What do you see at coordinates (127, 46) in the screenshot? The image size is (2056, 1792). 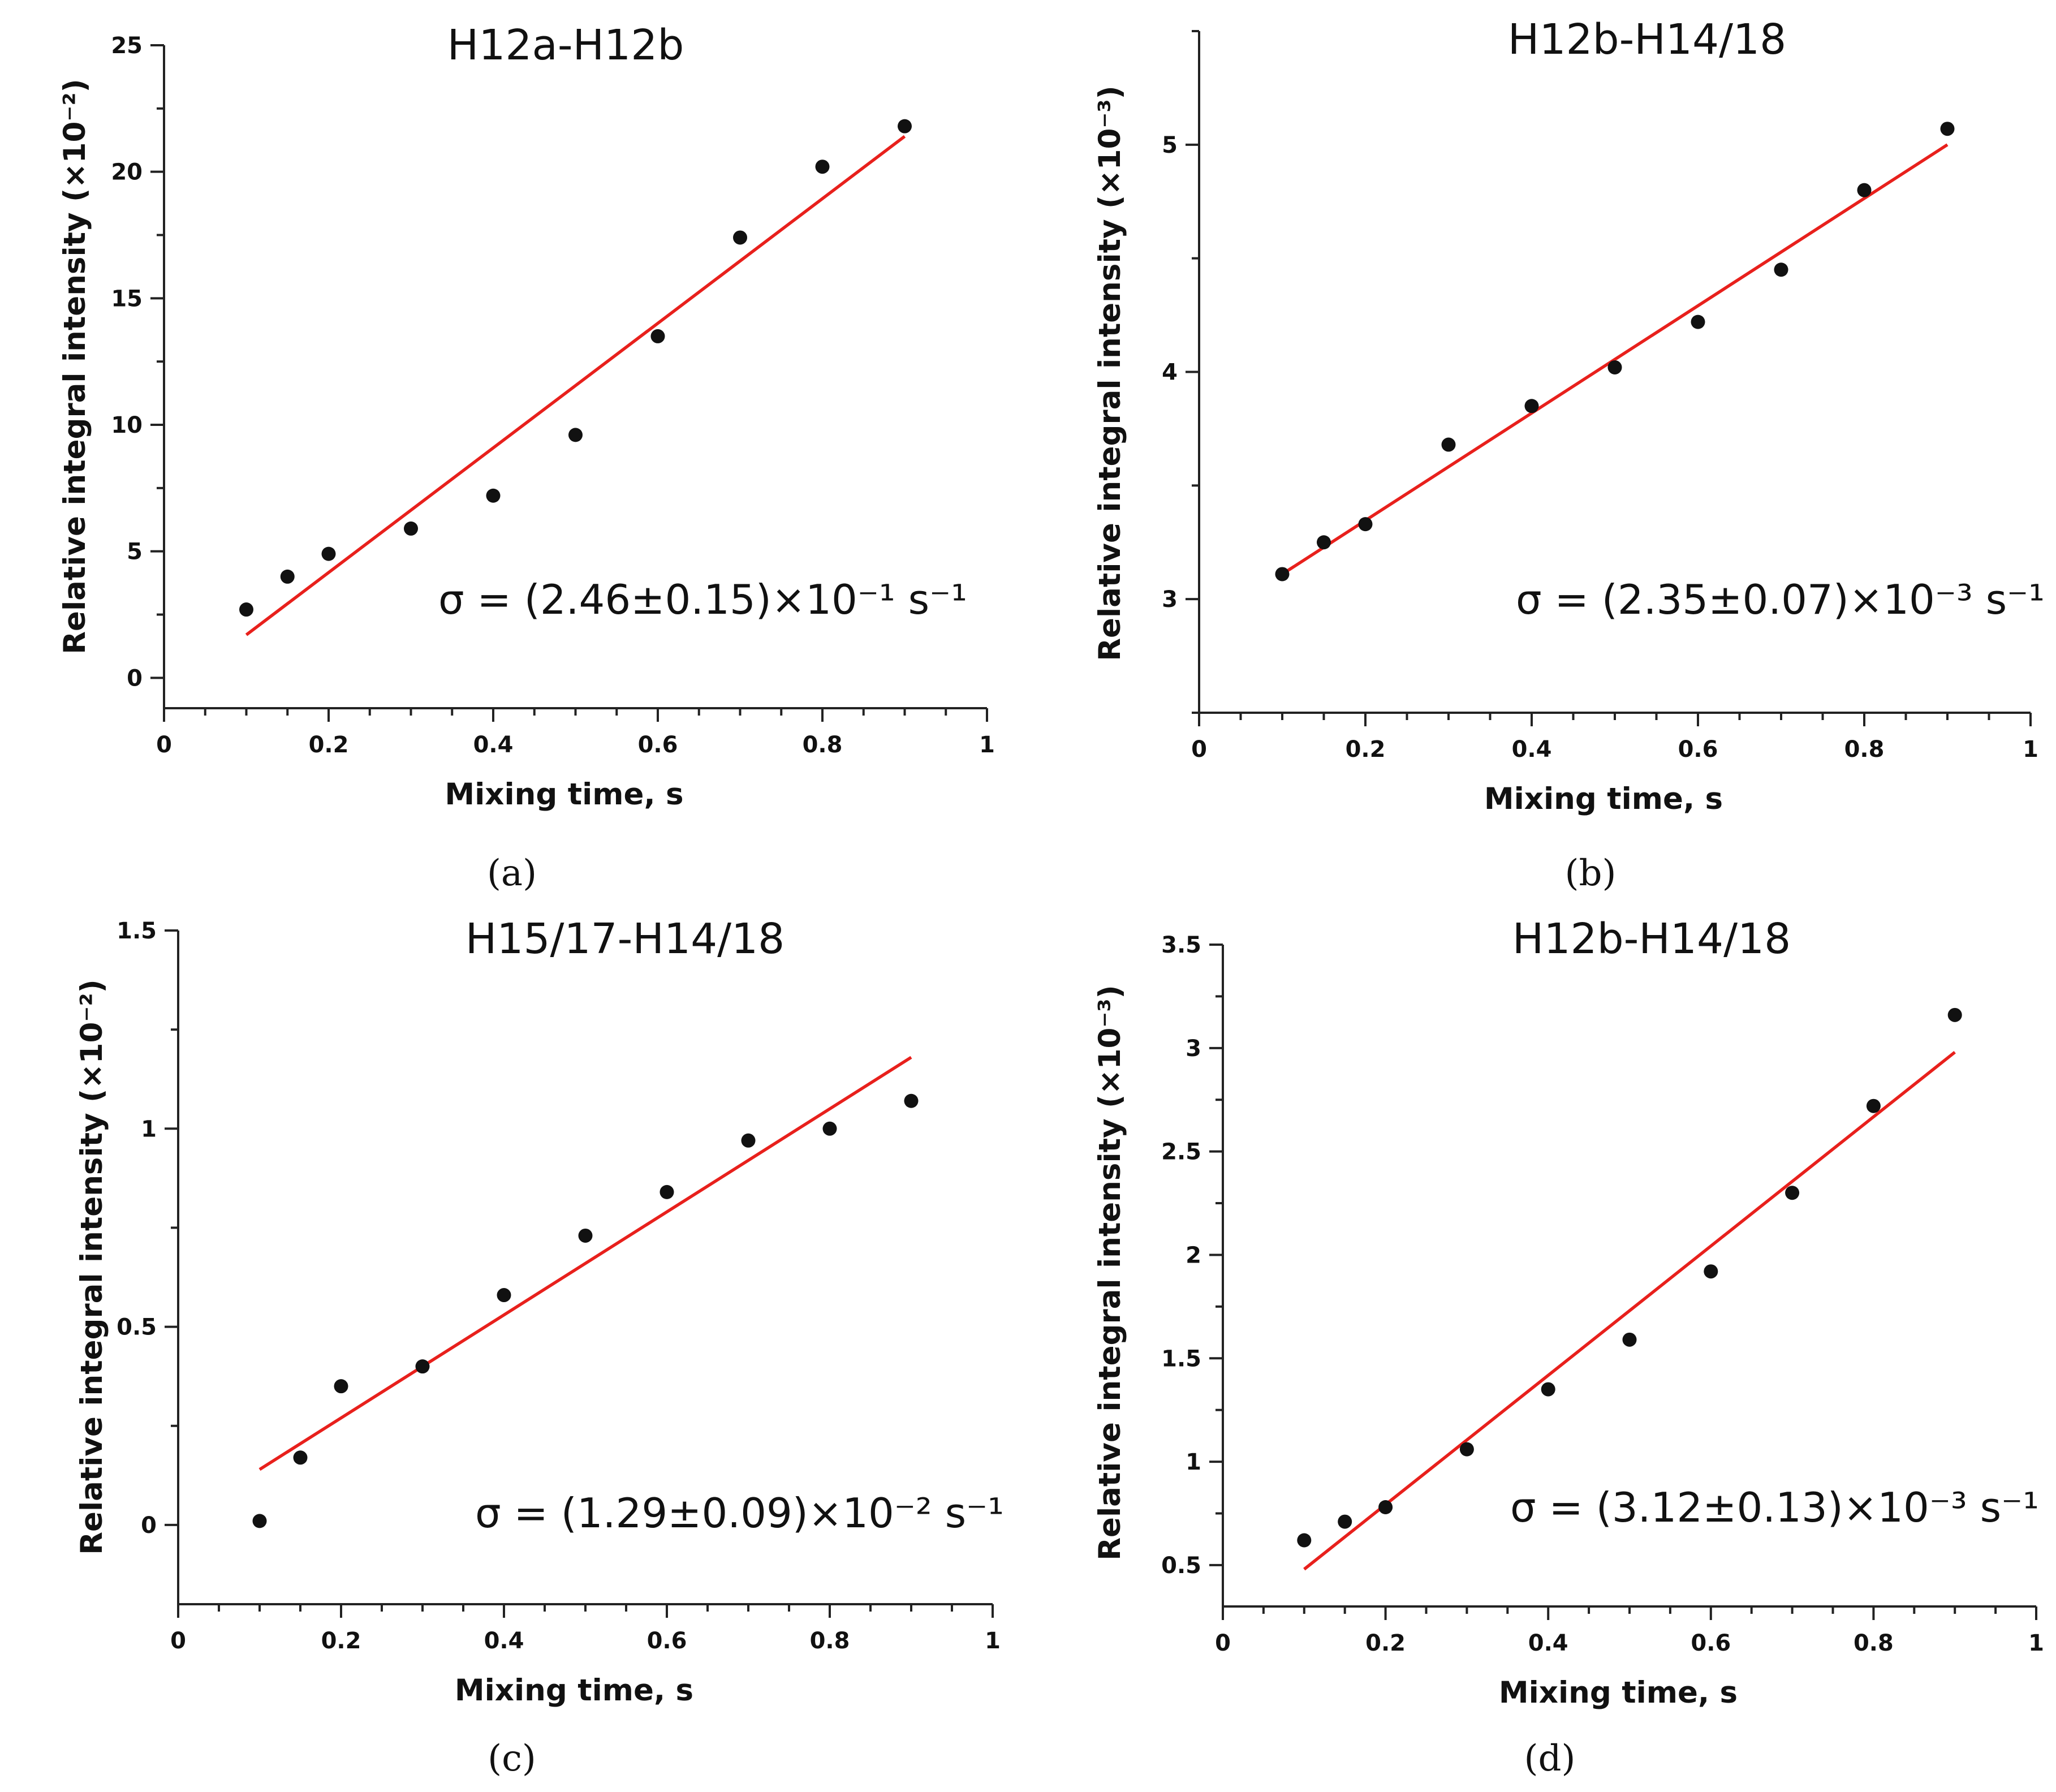 I see `y-tick-label: 25` at bounding box center [127, 46].